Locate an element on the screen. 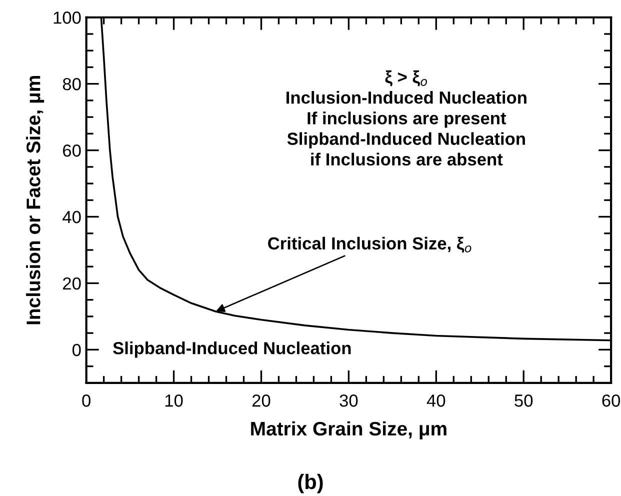 The image size is (621, 496). x-axis-title: Matrix Grain Size, μm is located at coordinates (348, 430).